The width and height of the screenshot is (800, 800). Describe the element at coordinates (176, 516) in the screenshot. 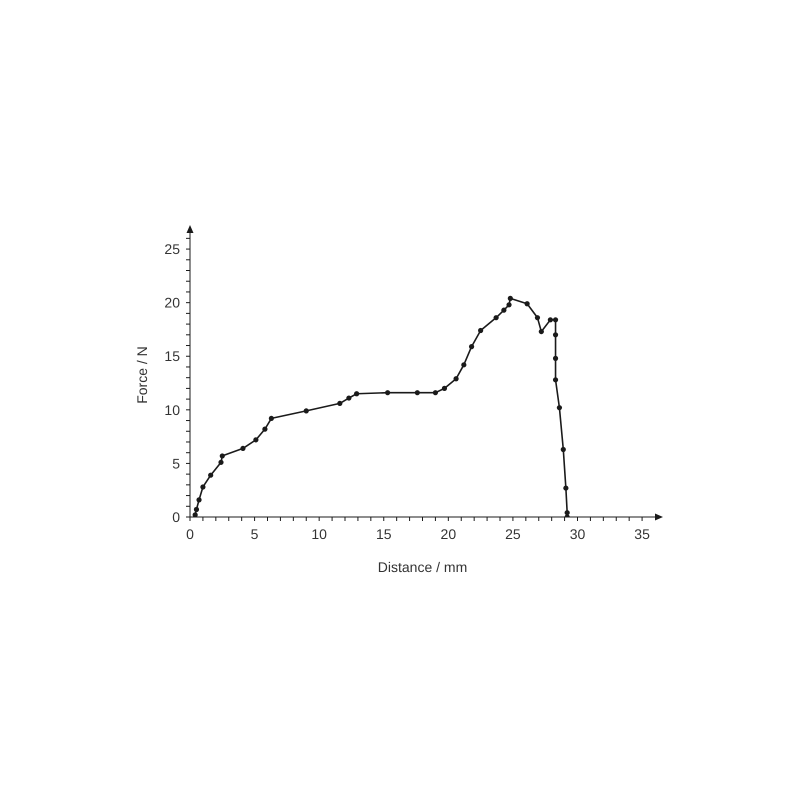

I see `y-tick-label: 0` at that location.